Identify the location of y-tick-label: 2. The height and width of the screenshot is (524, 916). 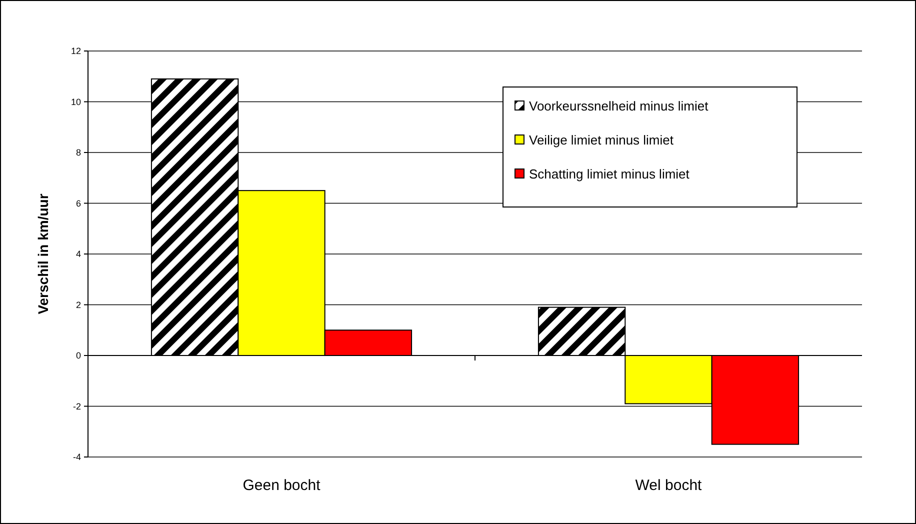
(78, 305).